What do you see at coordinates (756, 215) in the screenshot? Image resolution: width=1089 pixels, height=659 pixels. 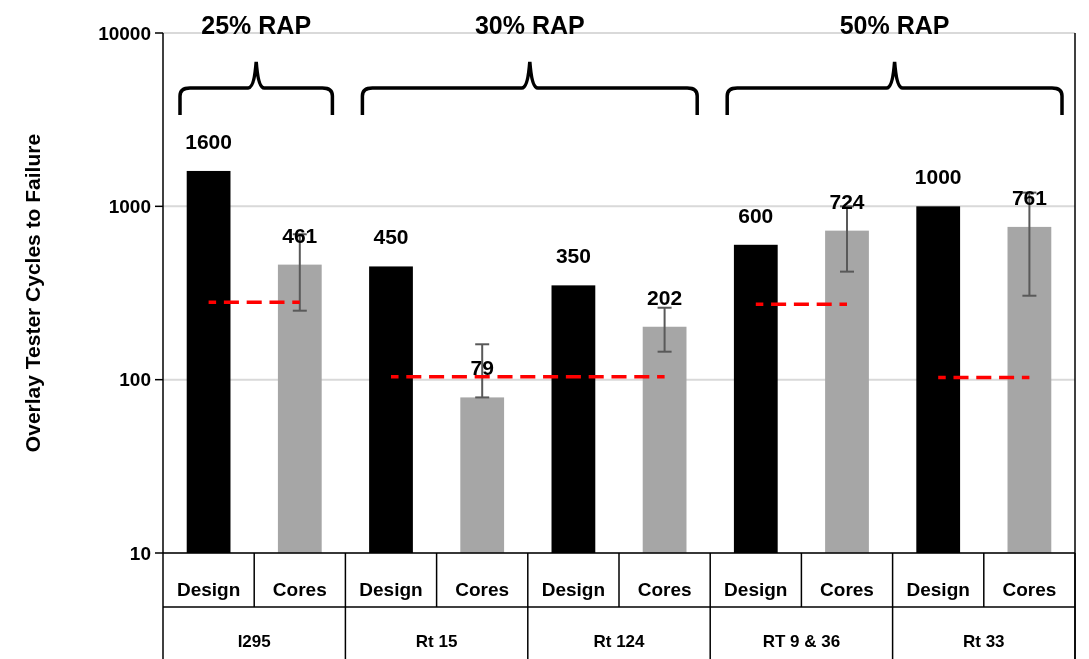 I see `data-label: 600` at bounding box center [756, 215].